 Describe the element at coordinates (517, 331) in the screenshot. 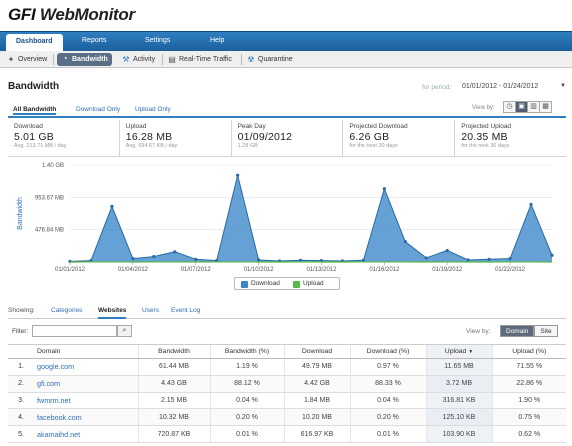

I see `viewby-domain-button: Domain` at that location.